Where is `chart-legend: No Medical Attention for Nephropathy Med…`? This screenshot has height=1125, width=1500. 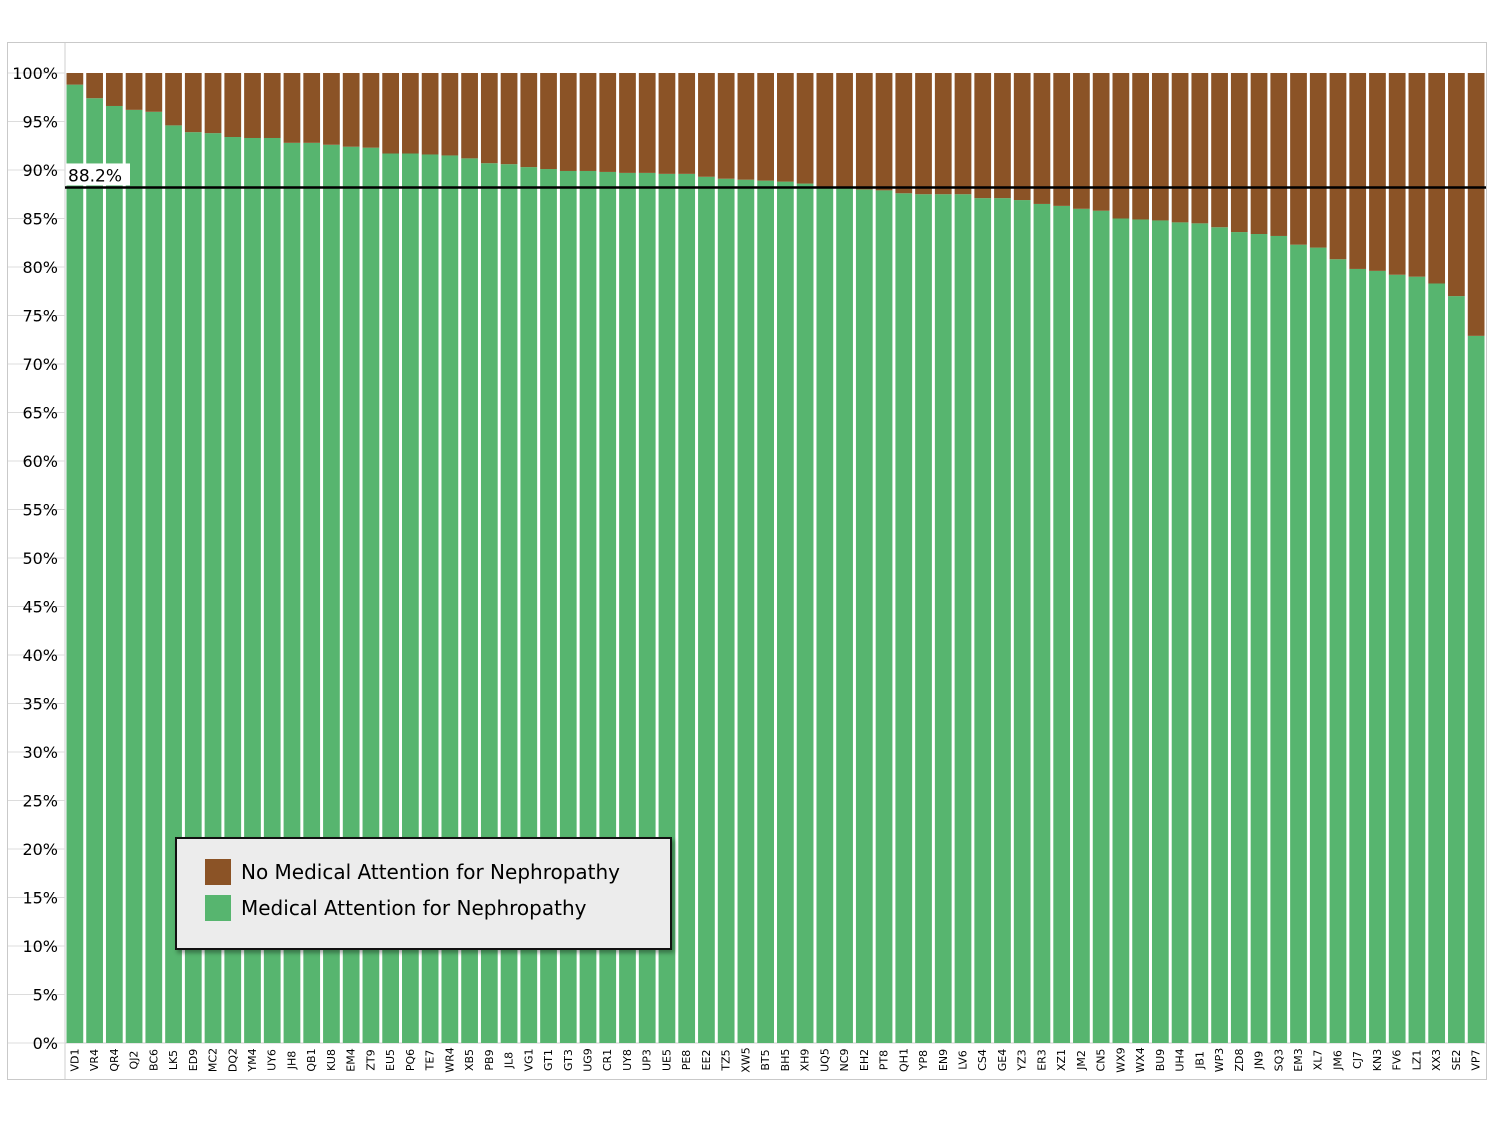 chart-legend: No Medical Attention for Nephropathy Med… is located at coordinates (423, 893).